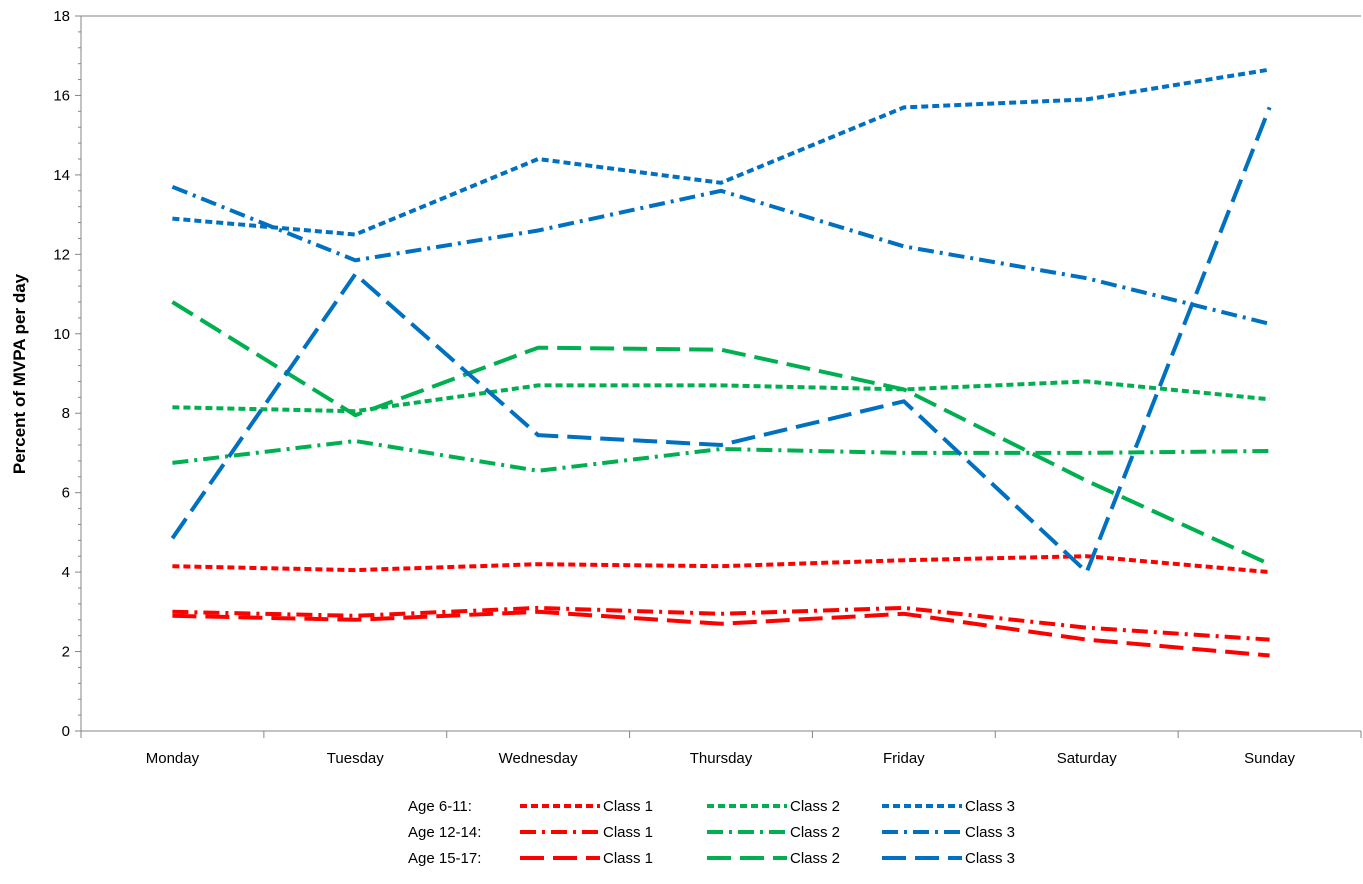  I want to click on legend-group-label: Age 12-14:, so click(444, 832).